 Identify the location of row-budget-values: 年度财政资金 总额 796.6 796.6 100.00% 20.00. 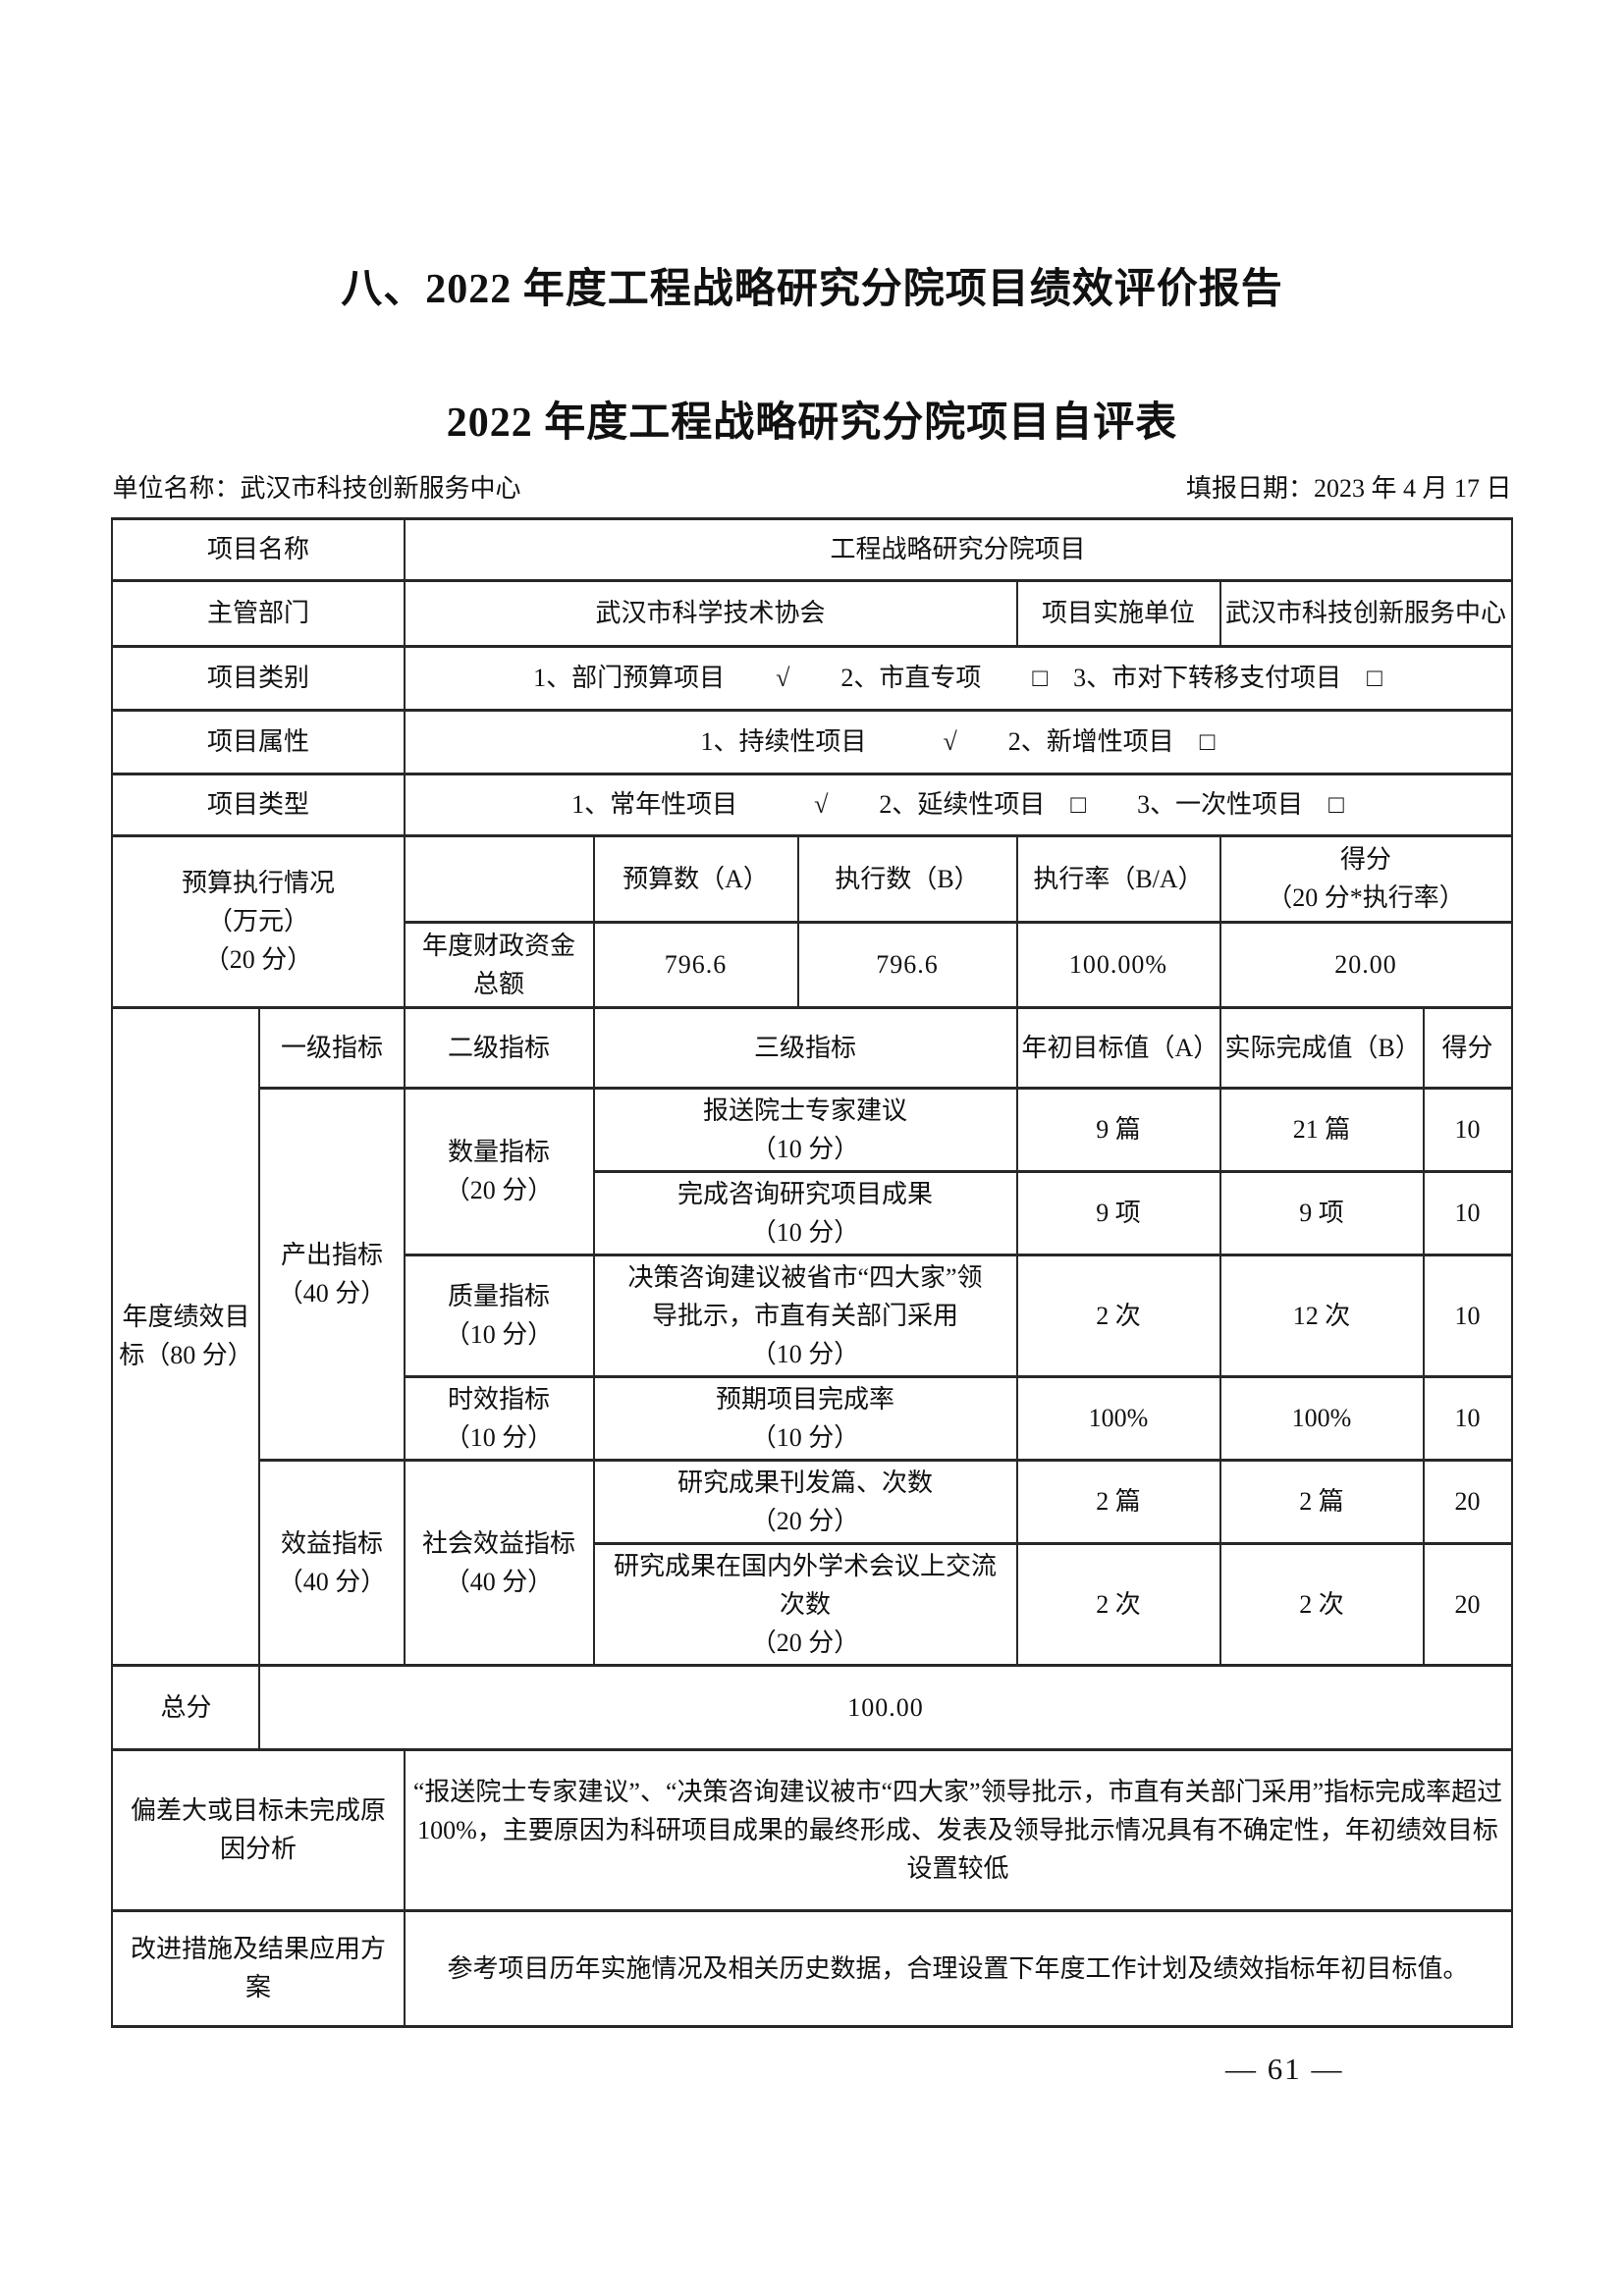
(812, 965).